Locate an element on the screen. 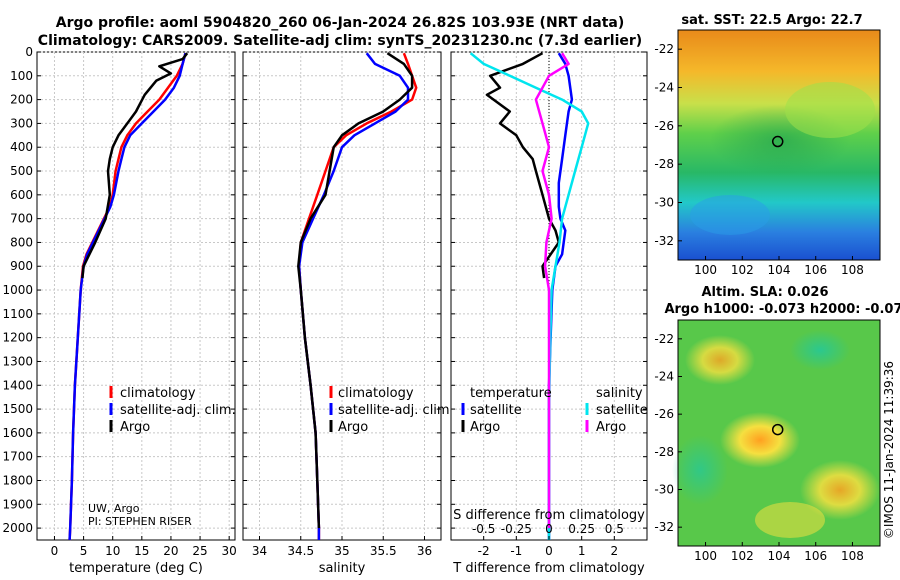  x-tick-label: 36 is located at coordinates (424, 551).